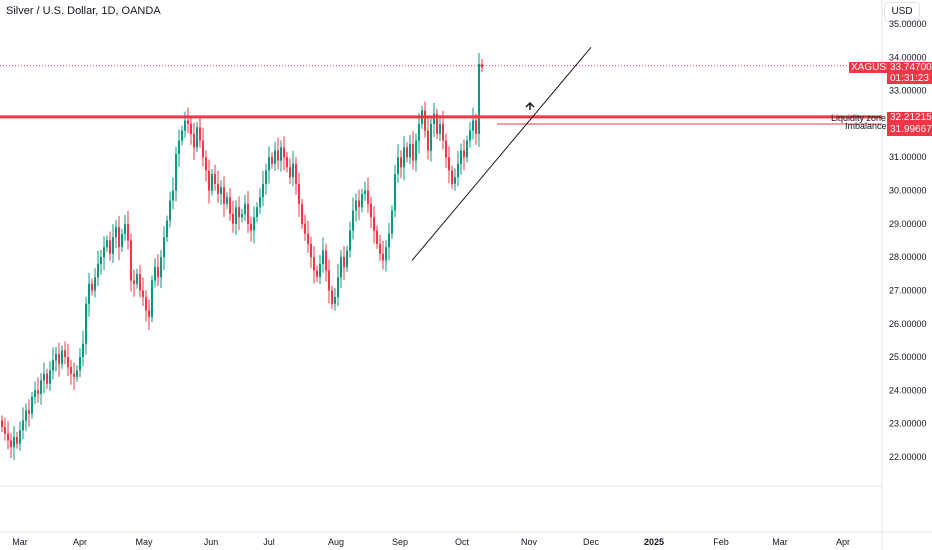 The width and height of the screenshot is (932, 550). What do you see at coordinates (908, 357) in the screenshot?
I see `y-tick-label: 25.00000` at bounding box center [908, 357].